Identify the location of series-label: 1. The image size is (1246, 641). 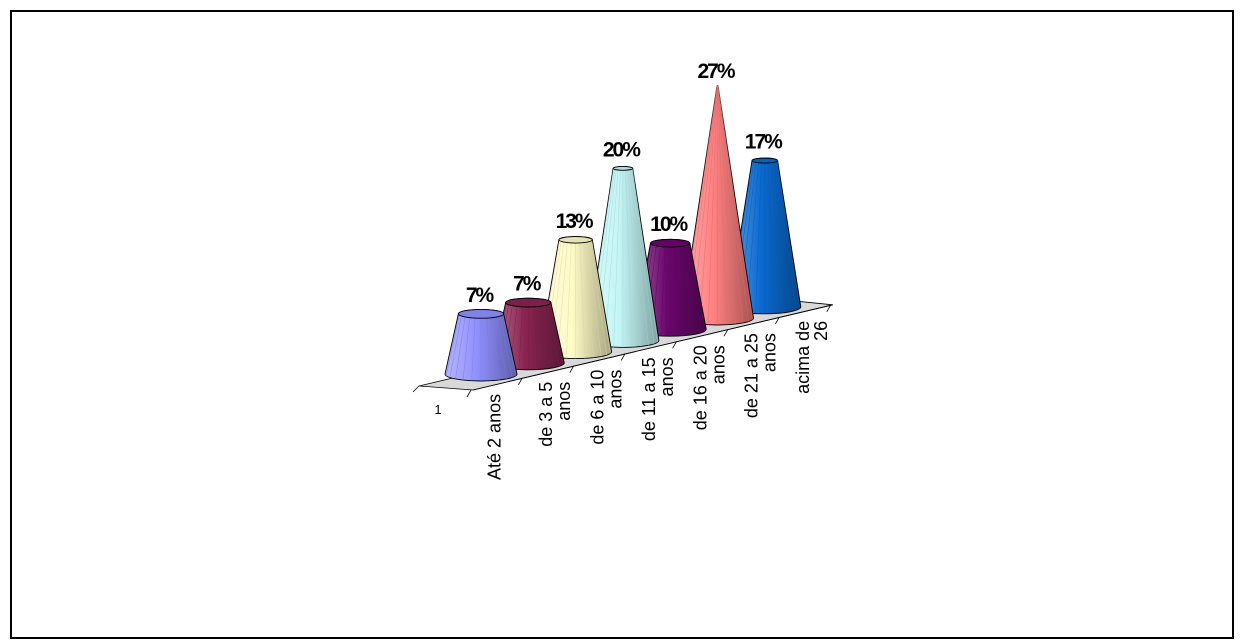
(437, 409).